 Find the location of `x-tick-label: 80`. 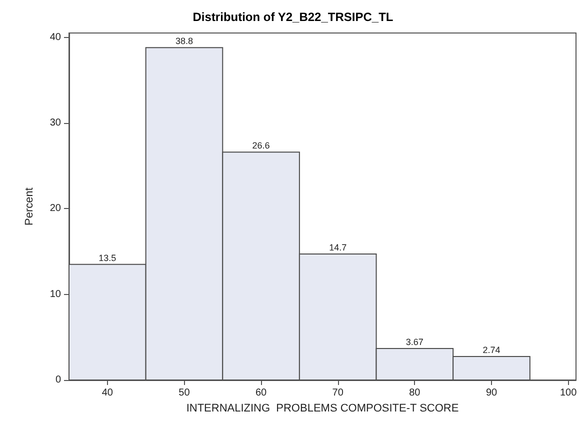

x-tick-label: 80 is located at coordinates (415, 393).